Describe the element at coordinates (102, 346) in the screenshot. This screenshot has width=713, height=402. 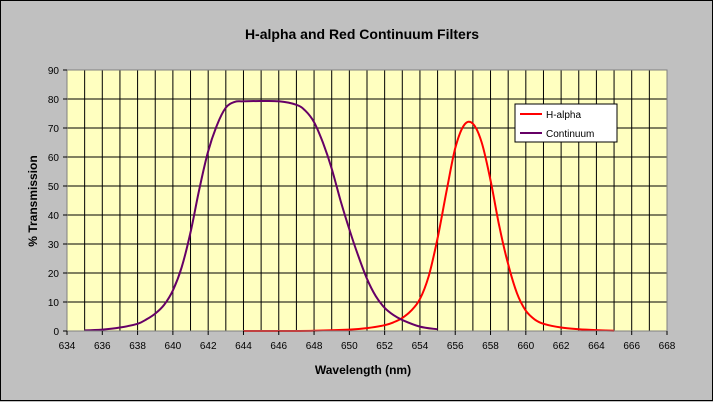
I see `x-tick-label: 636` at that location.